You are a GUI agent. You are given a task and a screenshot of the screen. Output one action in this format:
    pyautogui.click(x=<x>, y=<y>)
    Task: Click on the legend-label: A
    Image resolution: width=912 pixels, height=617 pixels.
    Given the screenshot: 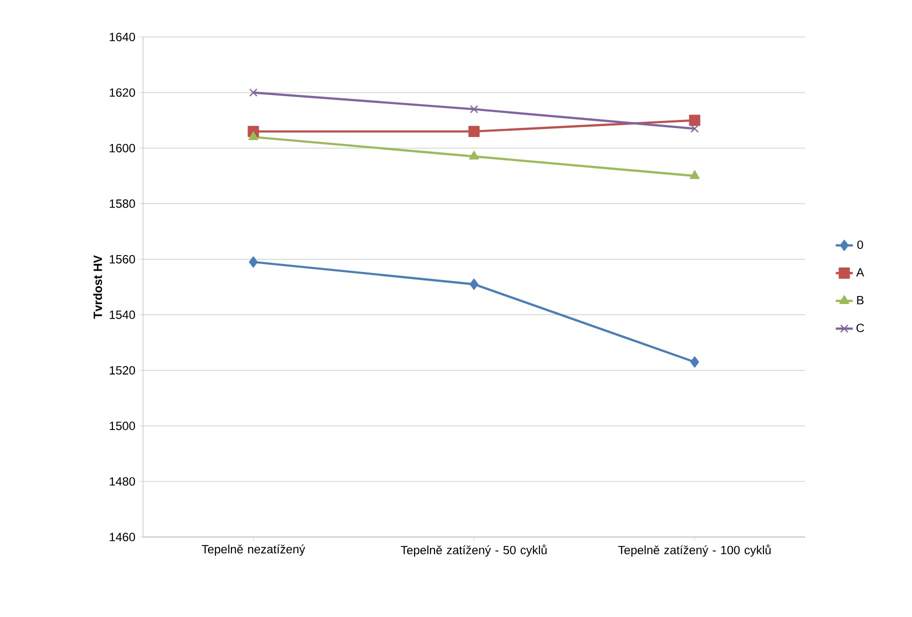 What is the action you would take?
    pyautogui.click(x=860, y=272)
    